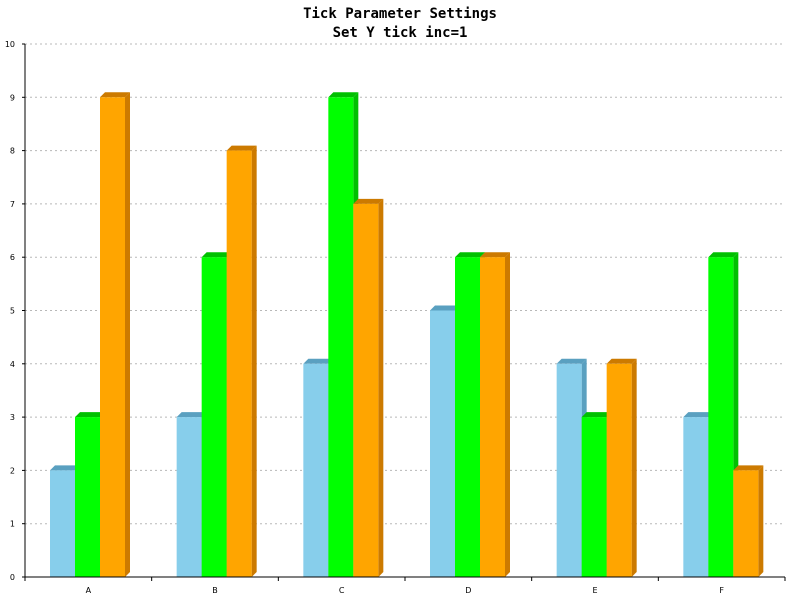 This screenshot has width=800, height=600. I want to click on y-tick-label: 2, so click(12, 470).